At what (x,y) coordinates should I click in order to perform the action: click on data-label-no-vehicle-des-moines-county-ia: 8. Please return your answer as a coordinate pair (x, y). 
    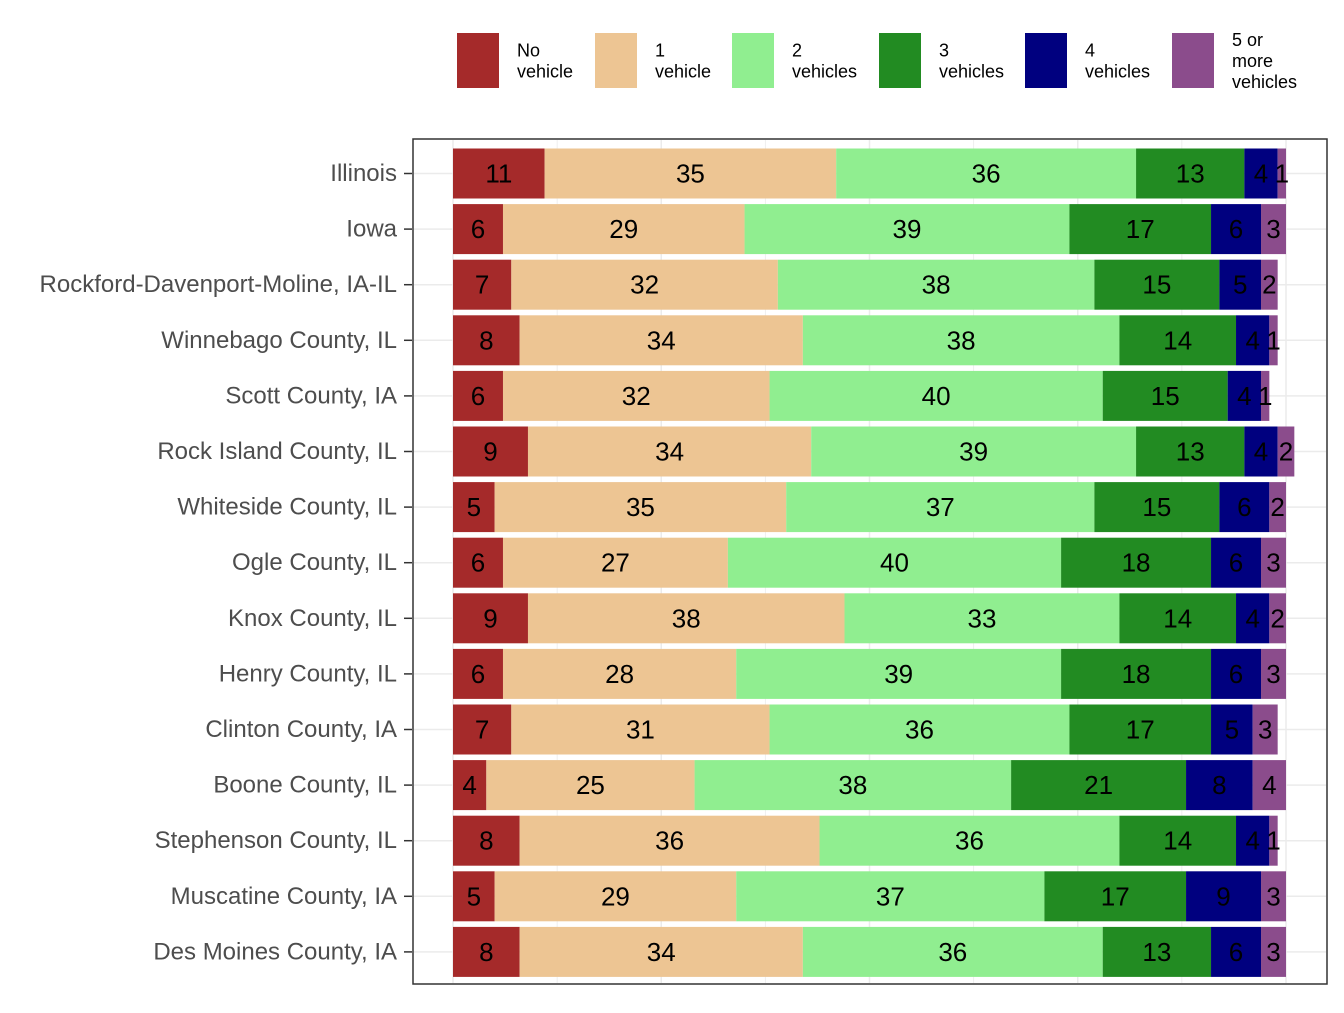
    Looking at the image, I should click on (486, 952).